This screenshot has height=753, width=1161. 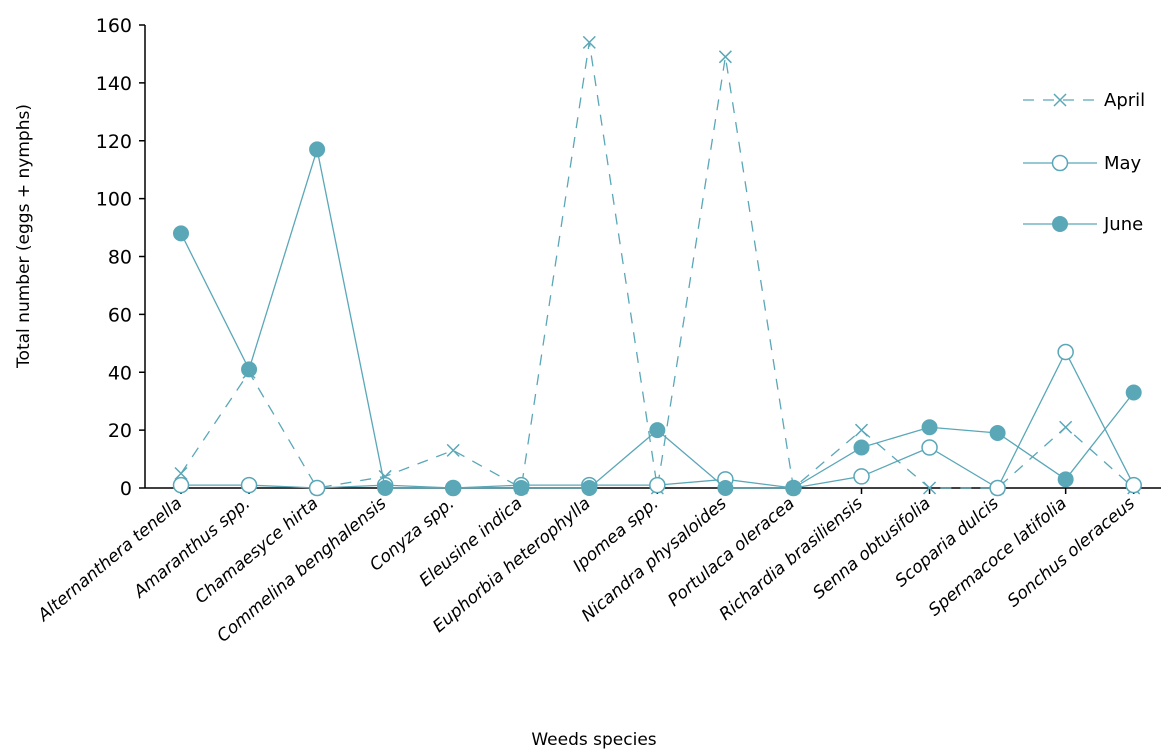 I want to click on y-ticks: 0 20 40 60 80 100 120 140 160, so click(x=120, y=257).